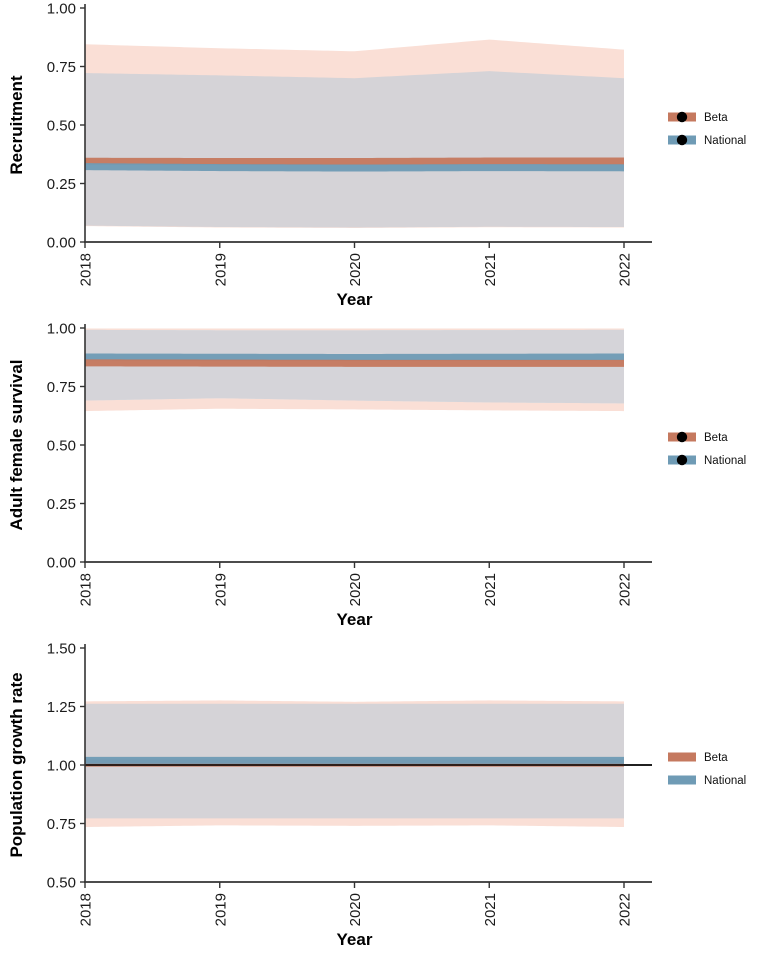 This screenshot has width=768, height=960. What do you see at coordinates (682, 757) in the screenshot?
I see `legend-swatch-beta` at bounding box center [682, 757].